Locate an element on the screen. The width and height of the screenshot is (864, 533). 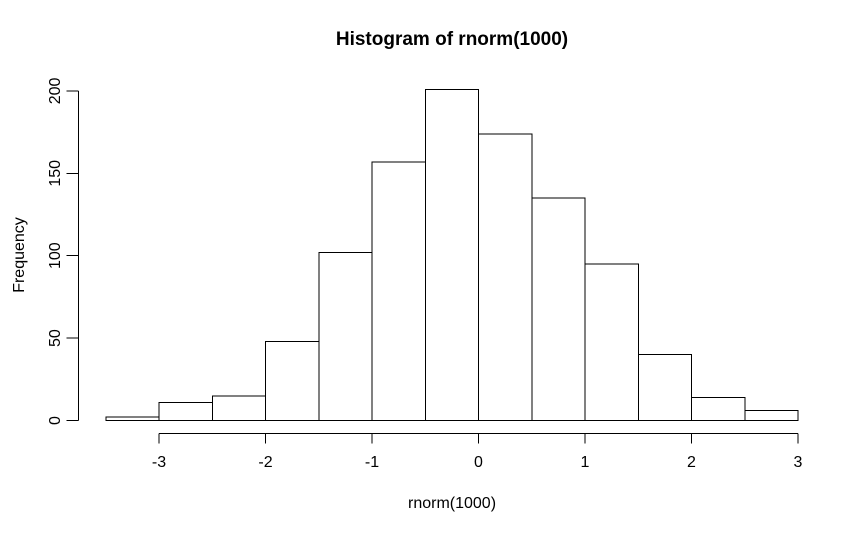
x-axis-tick-label: 2 is located at coordinates (691, 462).